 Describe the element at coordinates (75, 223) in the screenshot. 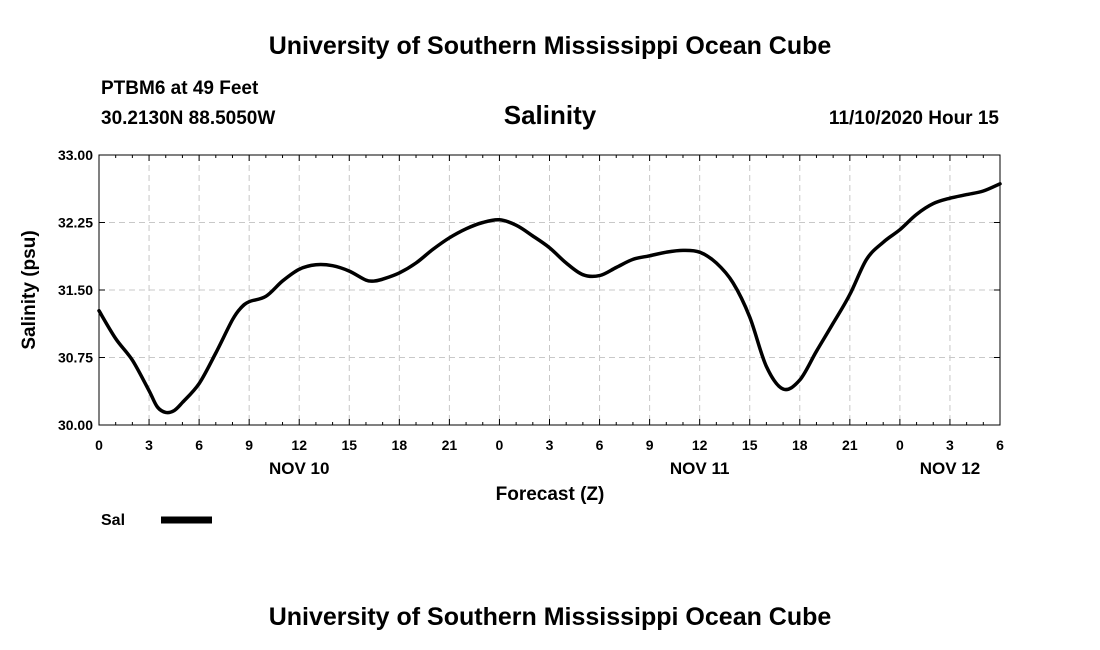

I see `y-tick-label: 32.25` at that location.